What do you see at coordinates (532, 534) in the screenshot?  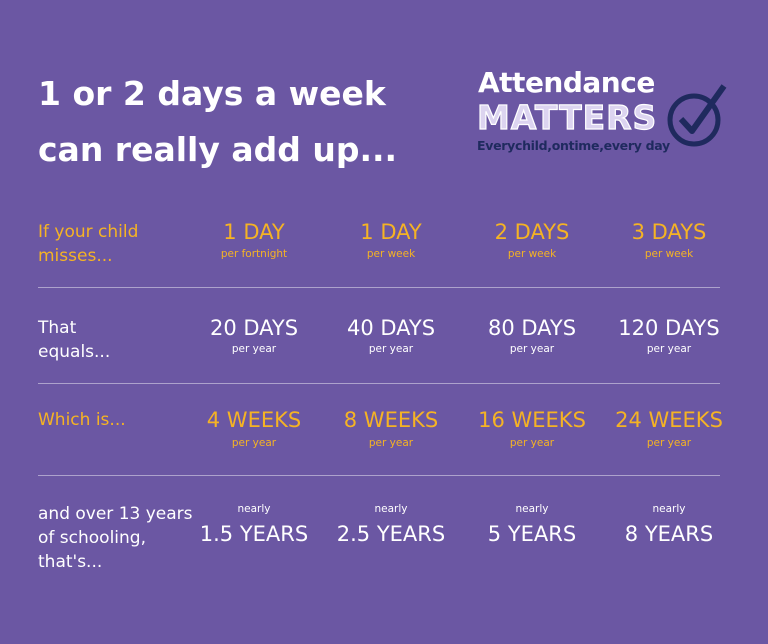 I see `cell-main: 5 YEARS` at bounding box center [532, 534].